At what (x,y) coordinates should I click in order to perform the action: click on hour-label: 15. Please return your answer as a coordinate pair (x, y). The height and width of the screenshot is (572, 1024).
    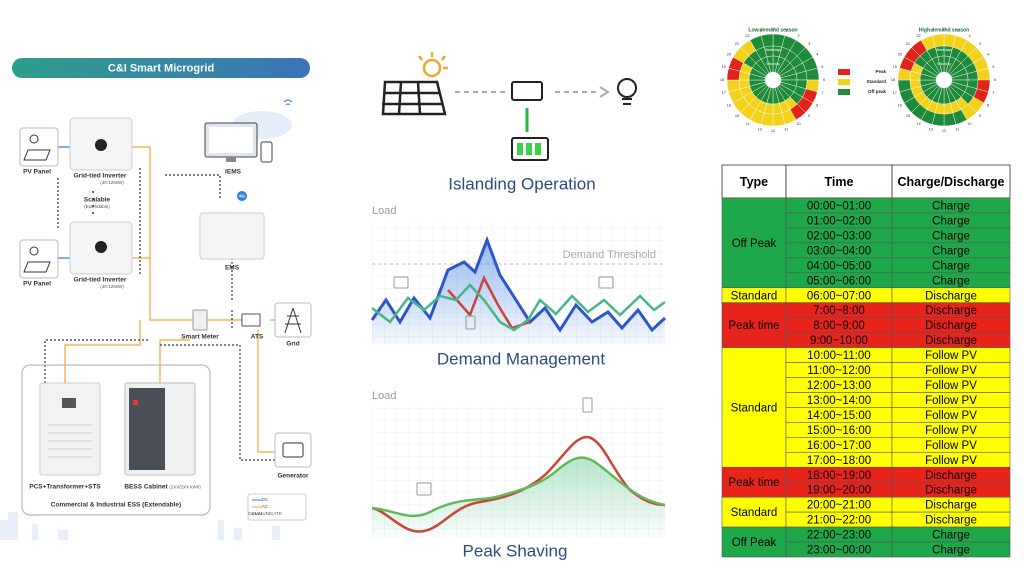
    Looking at the image, I should click on (737, 116).